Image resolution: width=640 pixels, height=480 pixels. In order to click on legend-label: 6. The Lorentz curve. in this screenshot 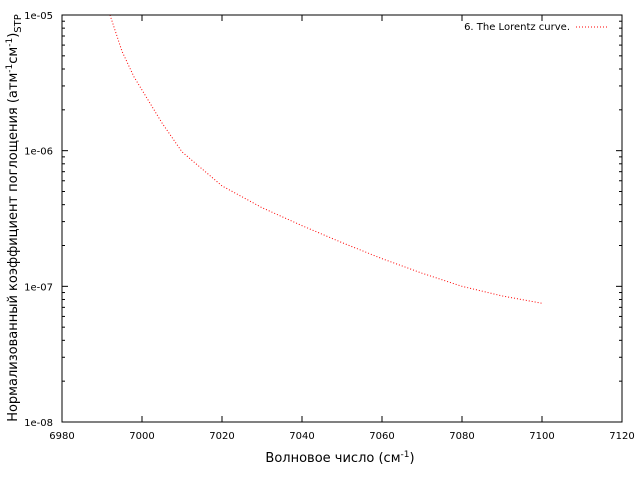, I will do `click(517, 27)`.